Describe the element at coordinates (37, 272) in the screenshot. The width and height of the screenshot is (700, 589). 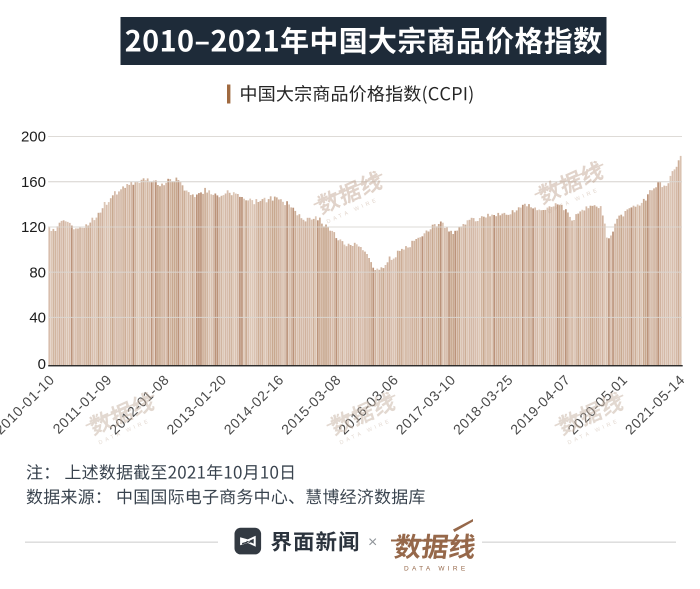
I see `svg-text: 80` at that location.